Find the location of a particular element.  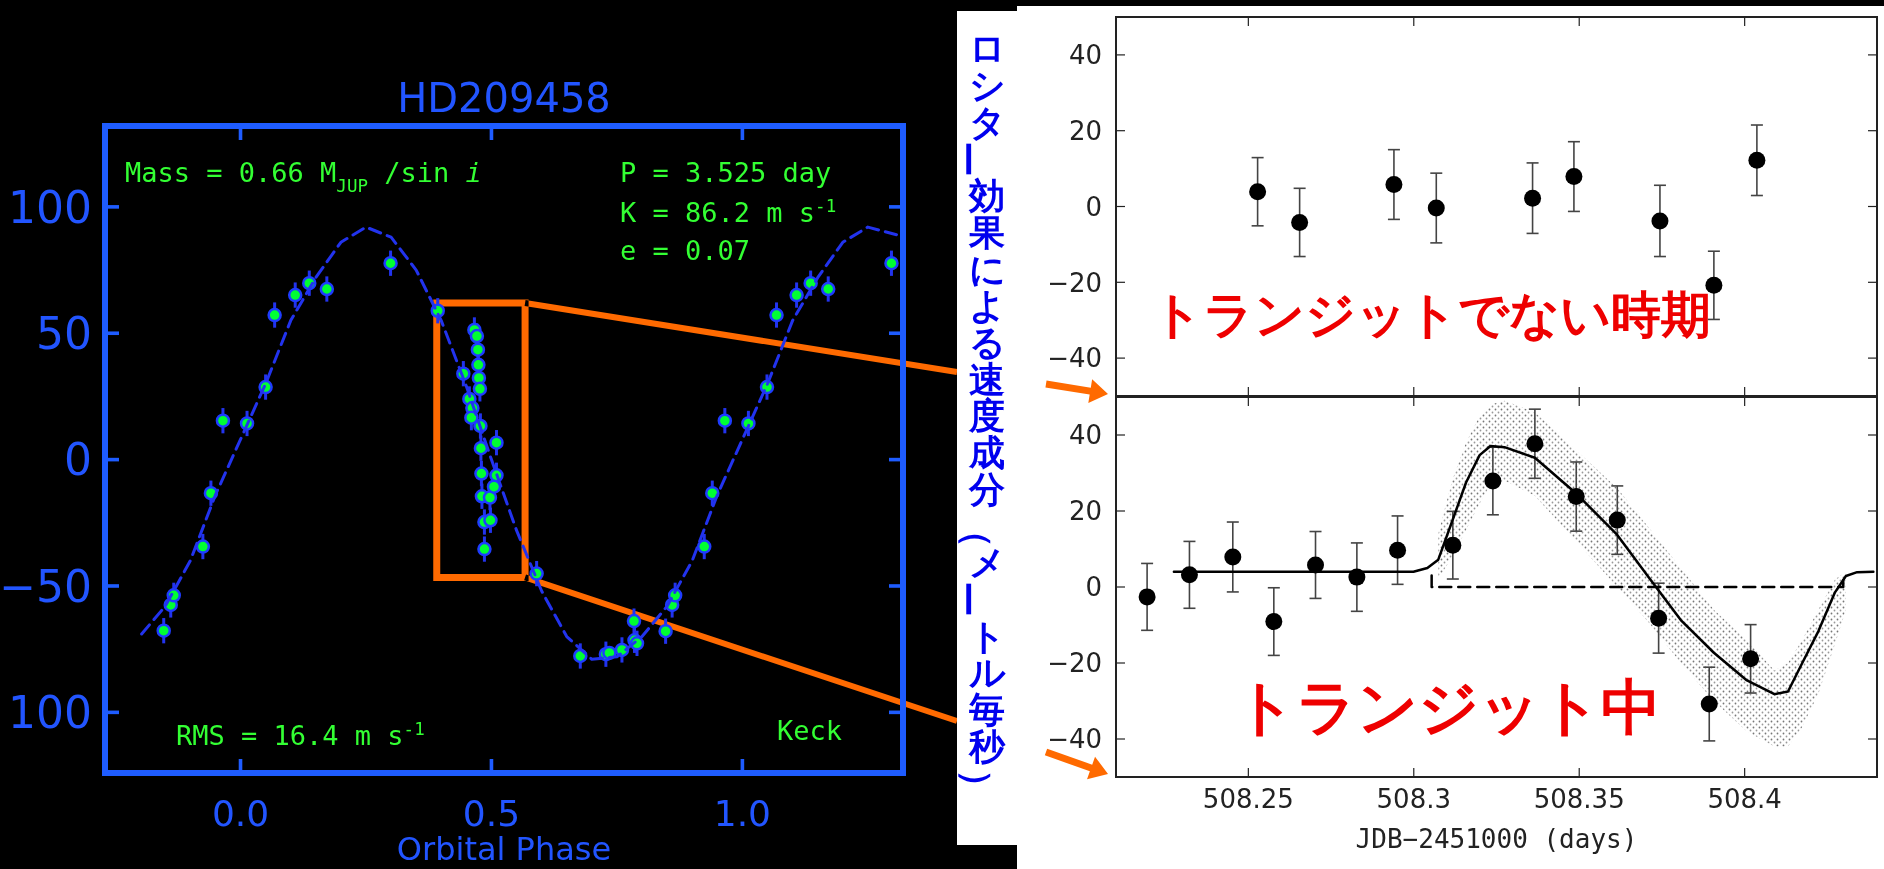

x-tick-label: 508.3 is located at coordinates (1413, 799).